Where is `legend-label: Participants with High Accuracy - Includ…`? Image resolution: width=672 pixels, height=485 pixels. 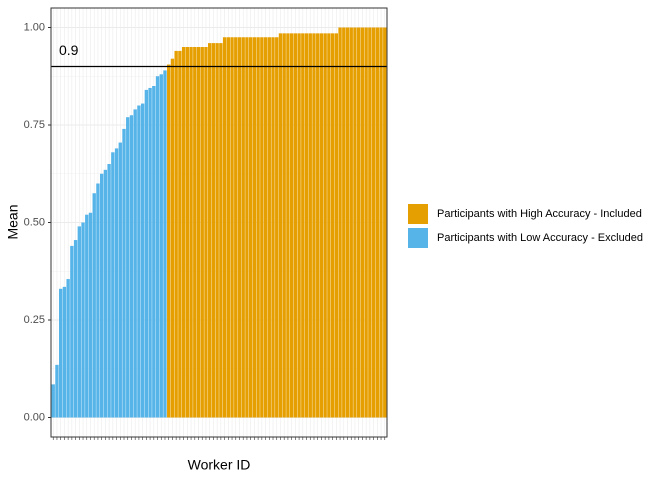
legend-label: Participants with High Accuracy - Includ… is located at coordinates (539, 214).